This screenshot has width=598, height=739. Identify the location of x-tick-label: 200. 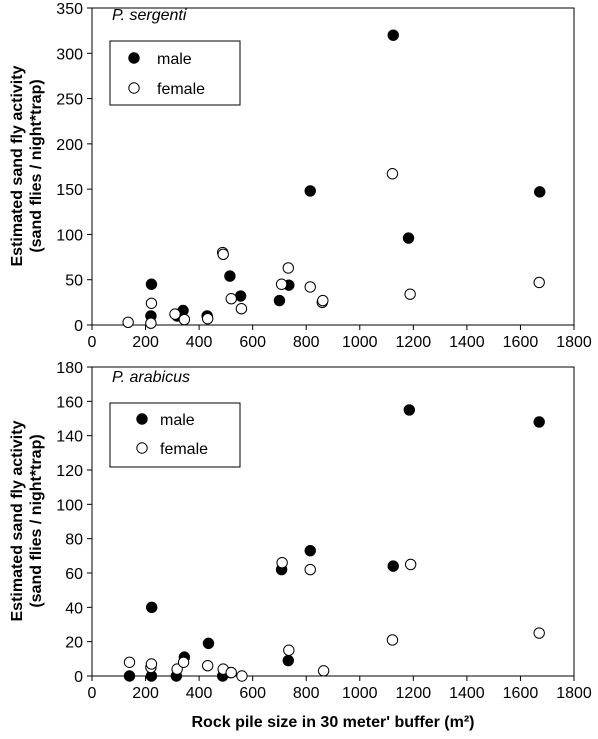
(145, 342).